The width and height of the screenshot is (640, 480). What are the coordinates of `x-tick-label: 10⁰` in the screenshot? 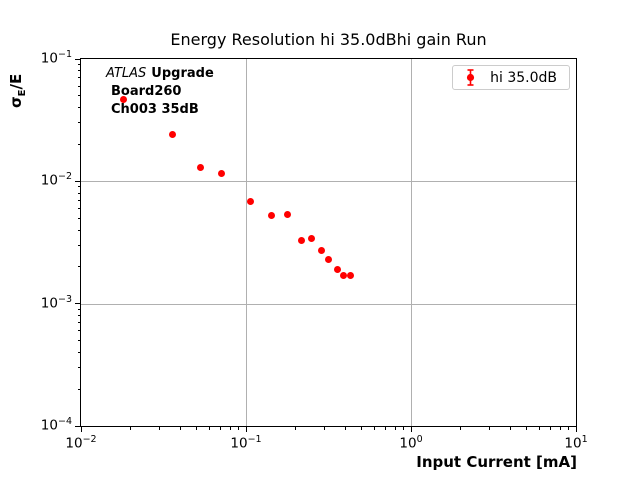 It's located at (411, 443).